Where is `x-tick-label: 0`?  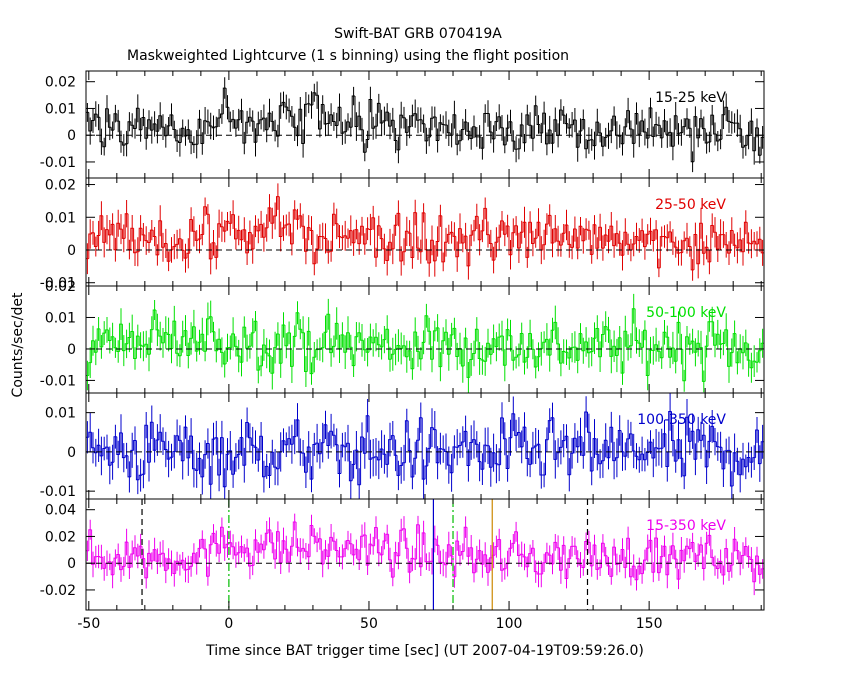
x-tick-label: 0 is located at coordinates (228, 624).